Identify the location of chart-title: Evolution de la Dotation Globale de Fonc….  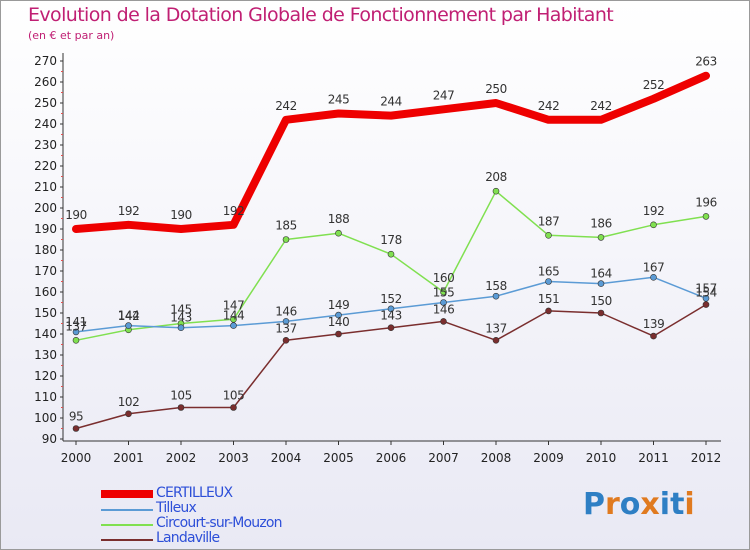
(321, 15).